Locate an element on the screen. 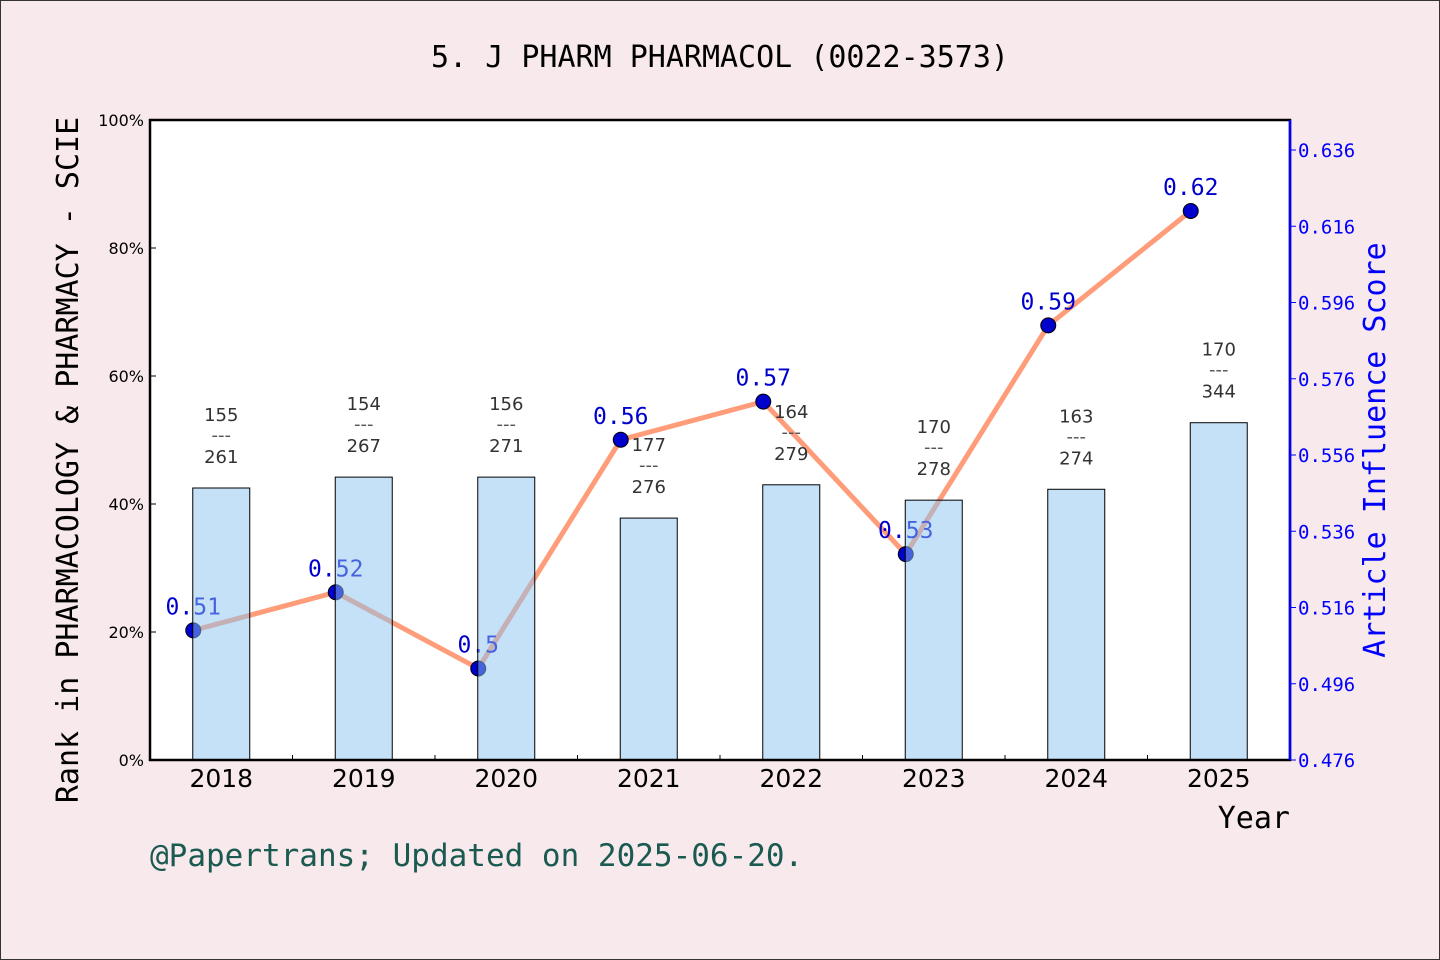  left-tick-label: 40% is located at coordinates (126, 504).